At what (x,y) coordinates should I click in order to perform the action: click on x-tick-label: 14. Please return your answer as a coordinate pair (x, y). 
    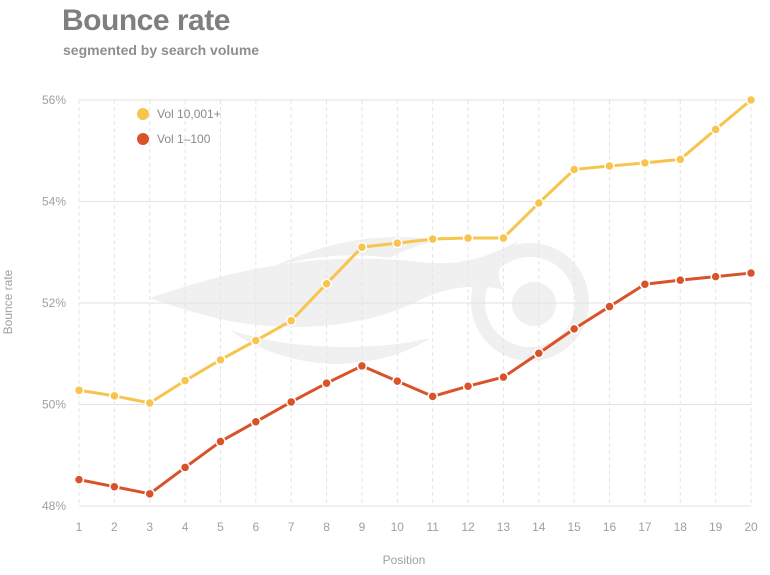
    Looking at the image, I should click on (539, 527).